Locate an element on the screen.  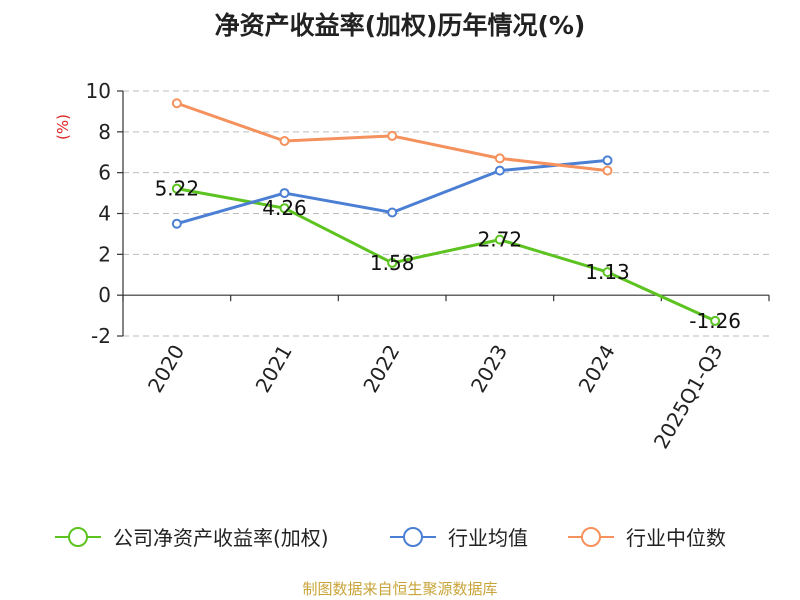
legend-label: 行业均值 is located at coordinates (488, 538).